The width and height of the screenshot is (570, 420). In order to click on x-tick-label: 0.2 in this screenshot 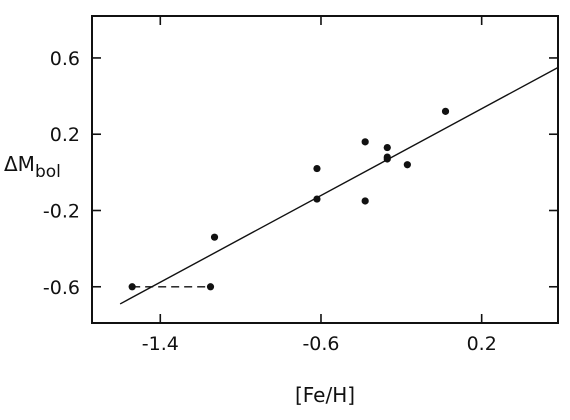, I will do `click(482, 344)`.